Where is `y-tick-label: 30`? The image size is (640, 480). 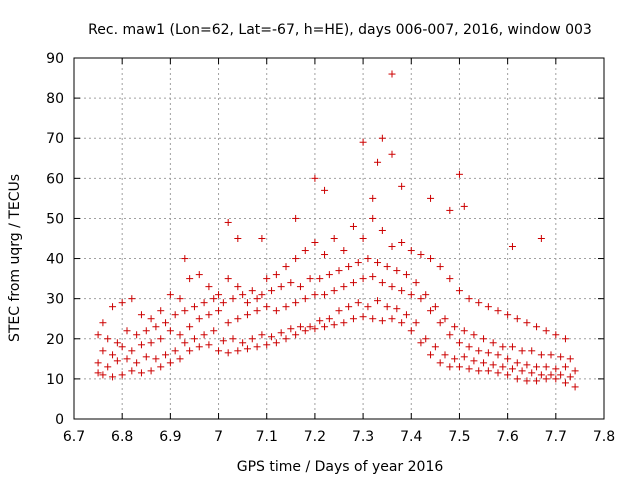
y-tick-label: 30 is located at coordinates (55, 300).